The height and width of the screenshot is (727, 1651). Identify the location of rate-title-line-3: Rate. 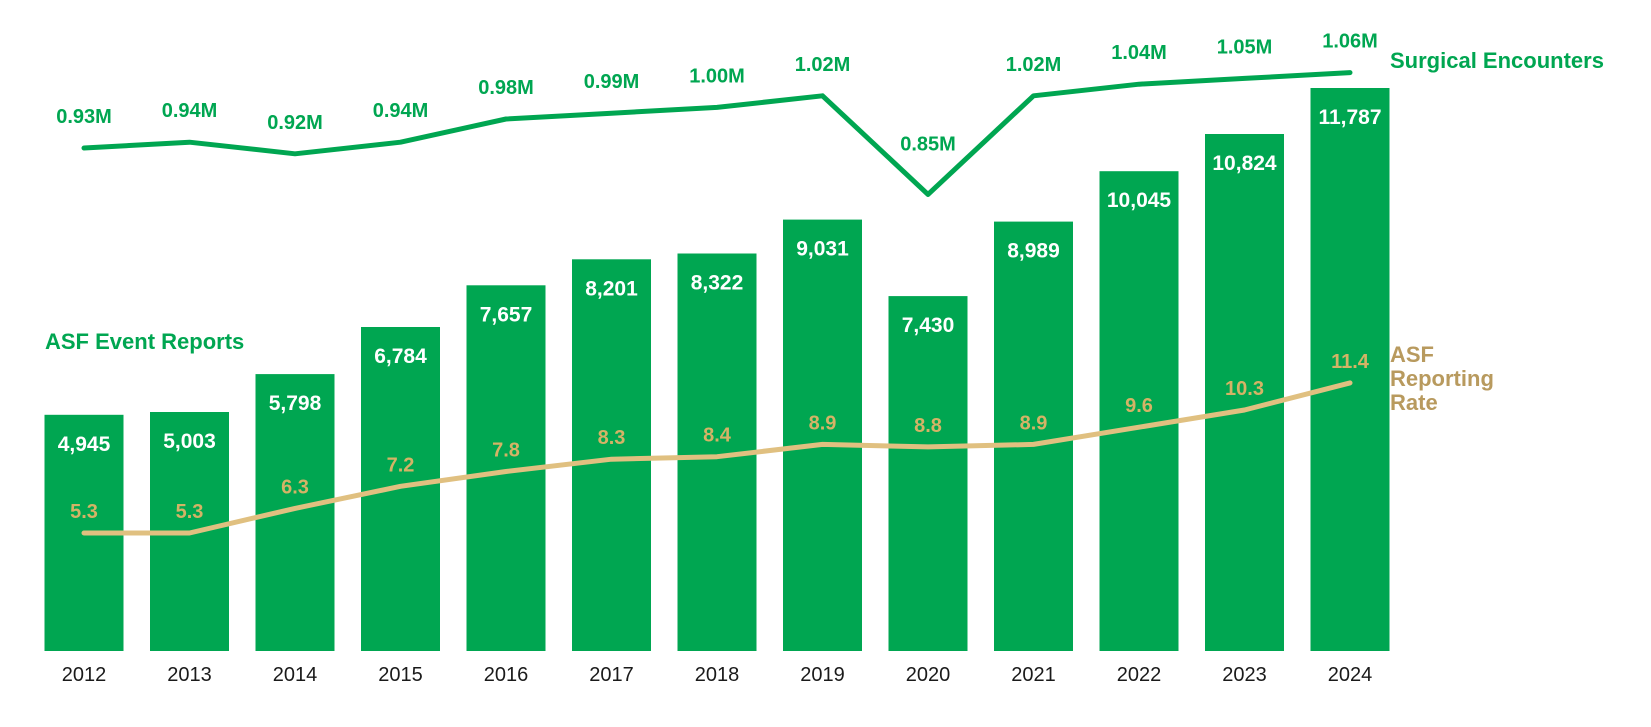
(1414, 402).